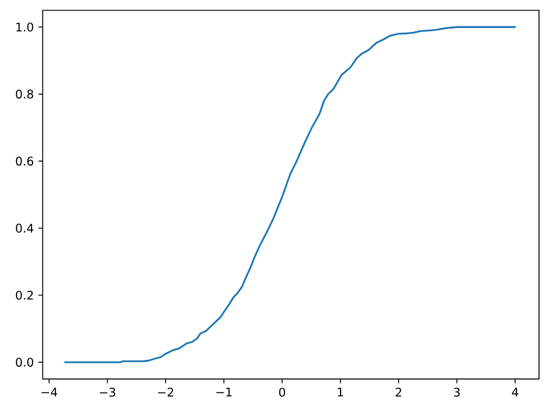 This screenshot has width=547, height=413. Describe the element at coordinates (25, 228) in the screenshot. I see `y-tick-label: 0.4` at that location.